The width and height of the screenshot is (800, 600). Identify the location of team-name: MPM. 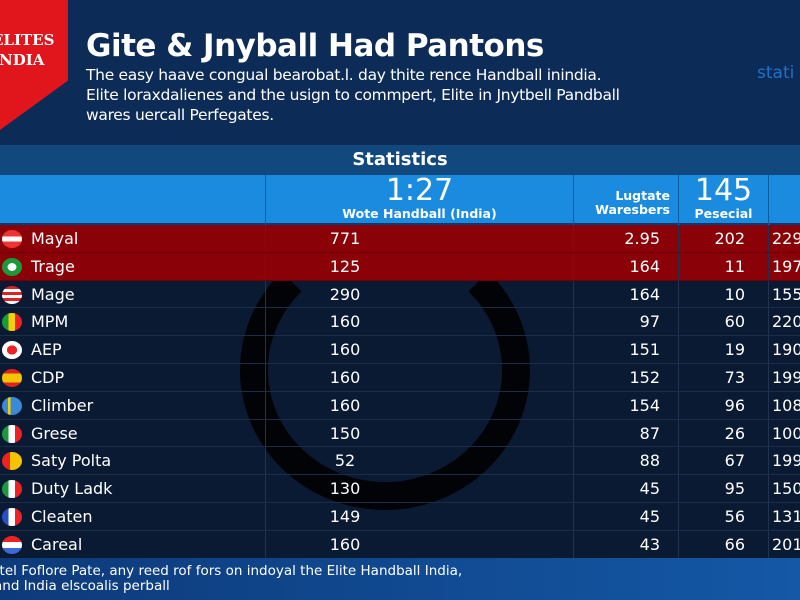
(50, 322).